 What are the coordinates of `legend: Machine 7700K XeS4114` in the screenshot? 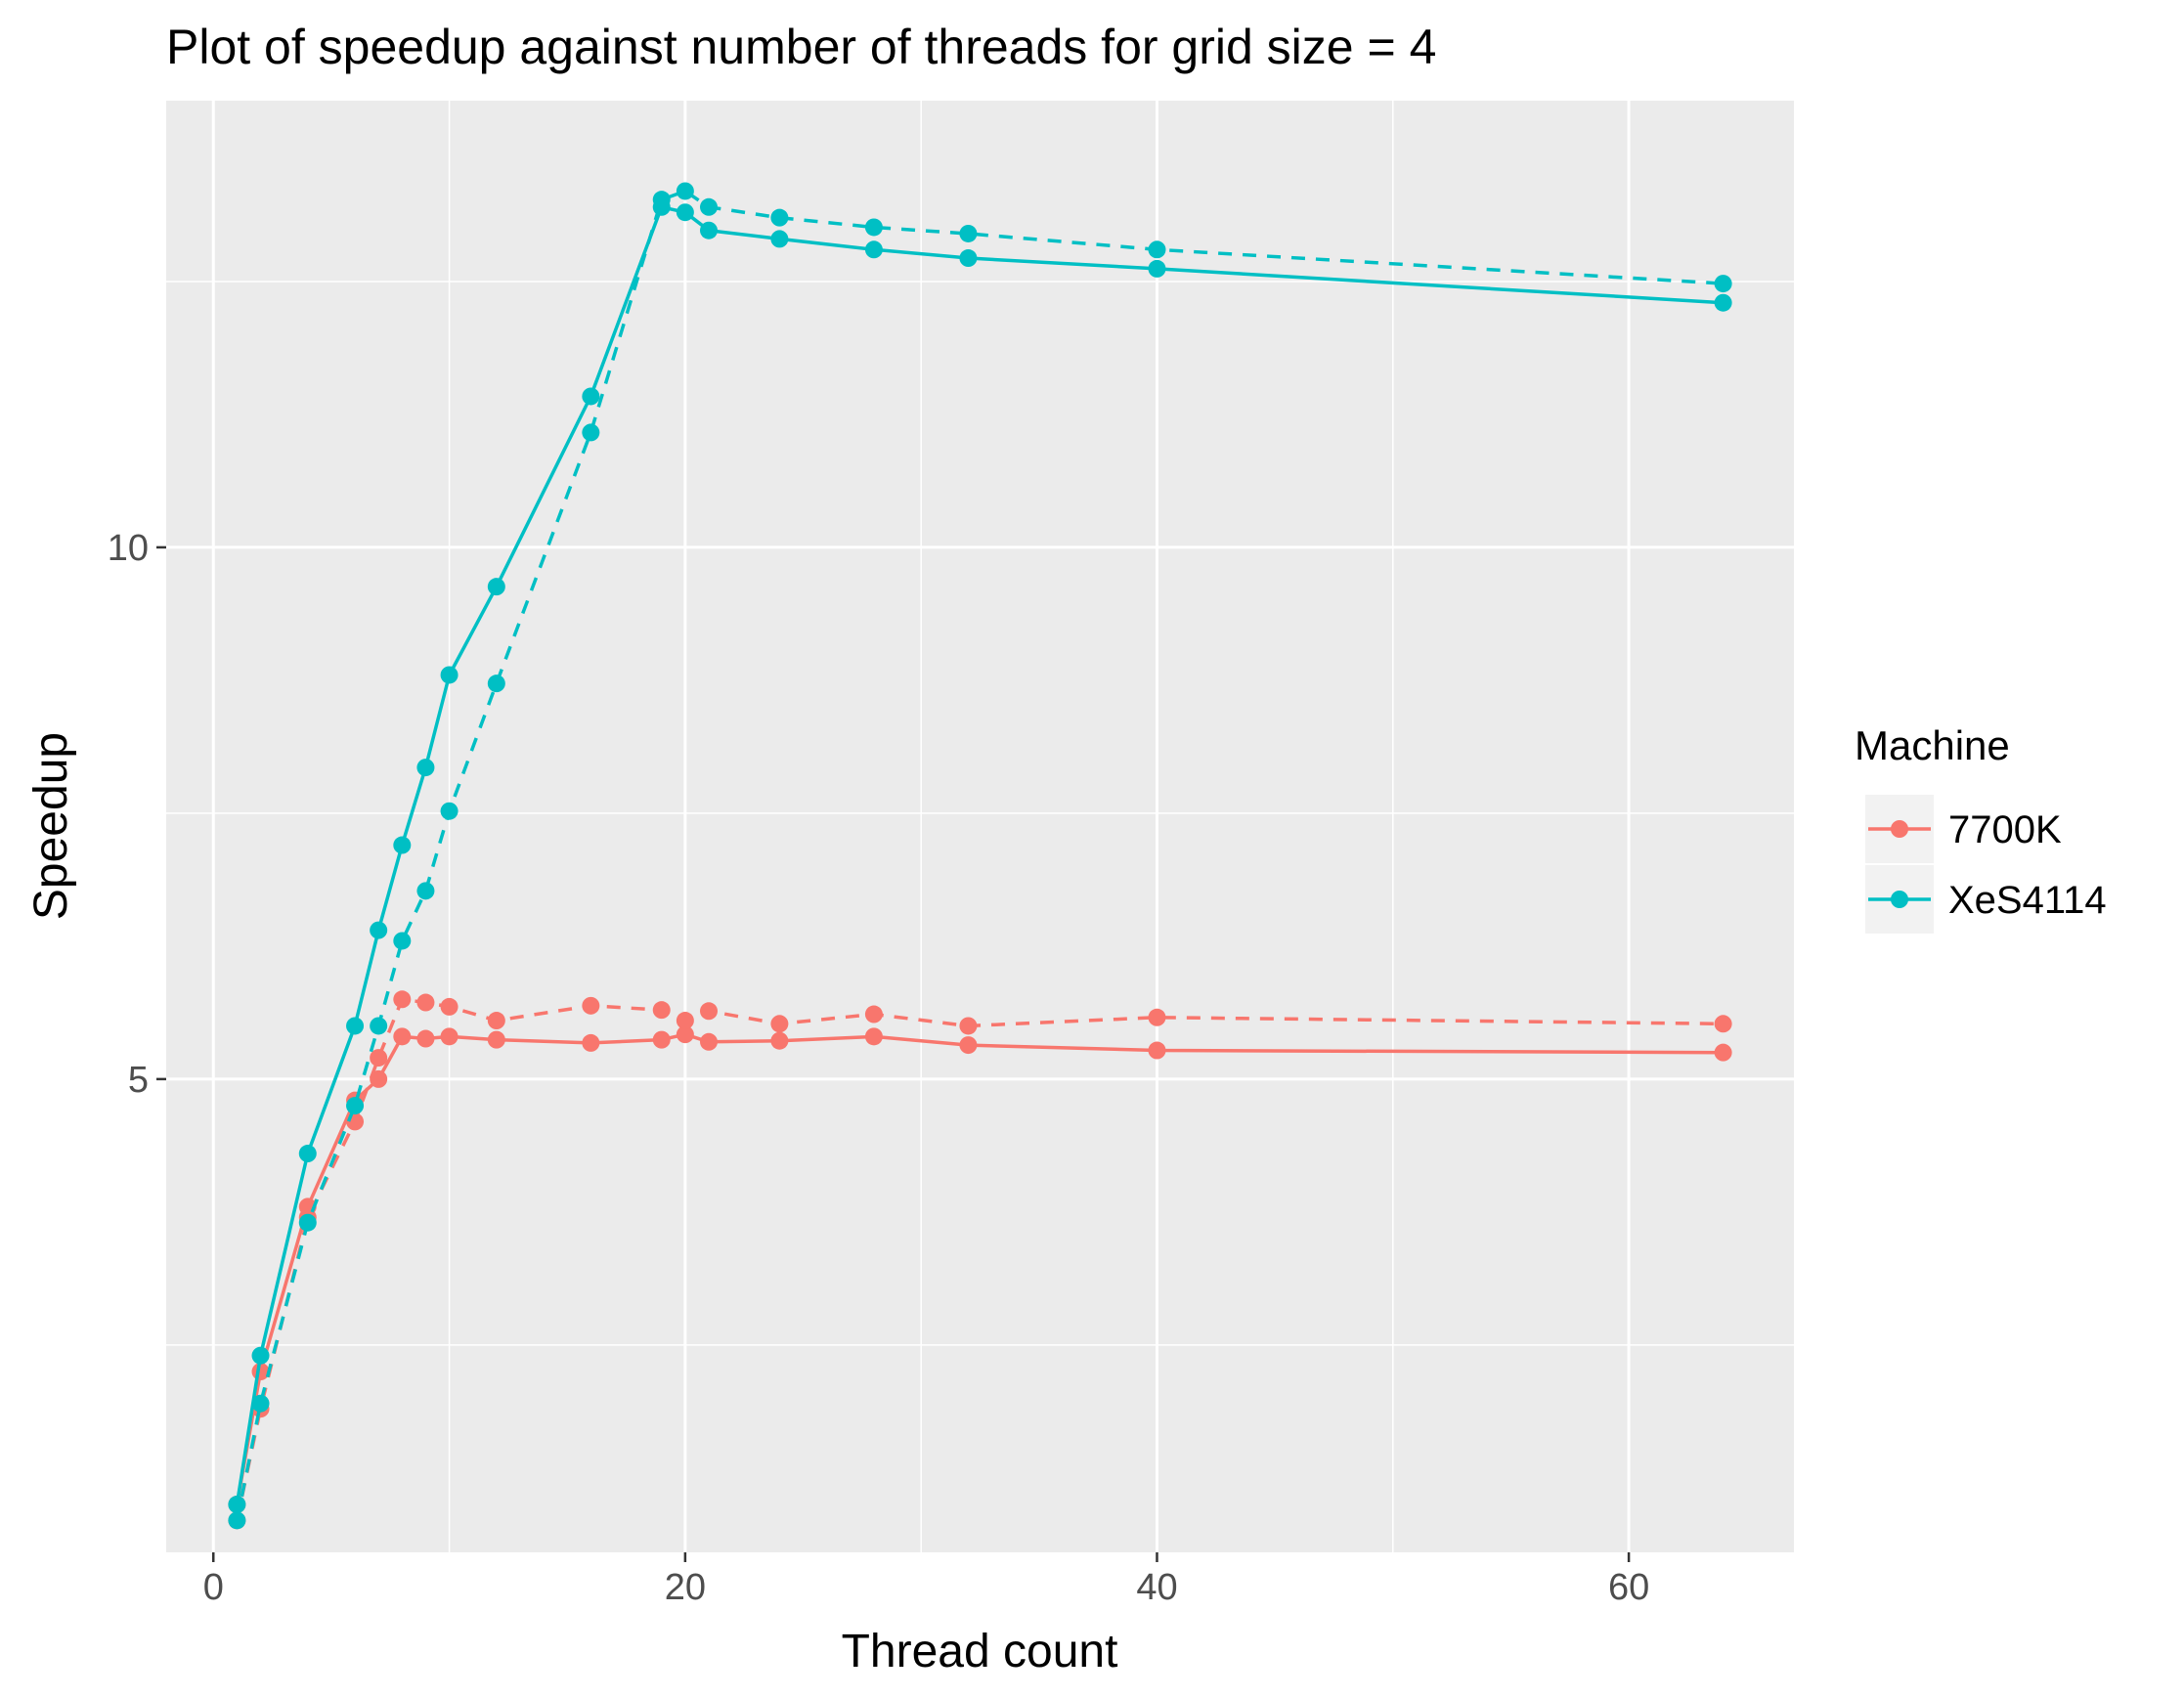 It's located at (1981, 828).